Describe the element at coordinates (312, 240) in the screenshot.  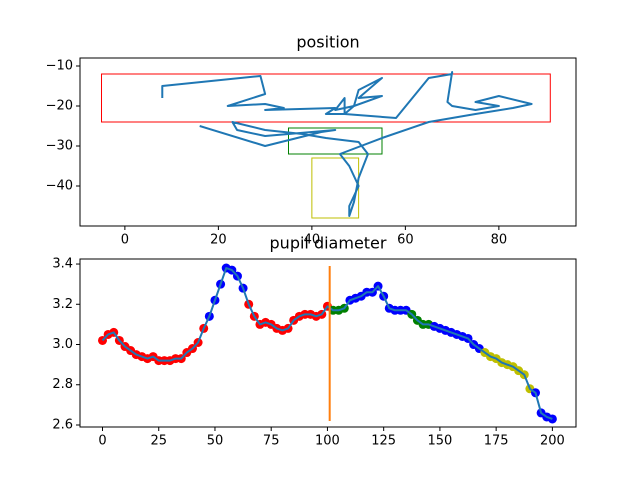
I see `x-tick-label: 40` at that location.